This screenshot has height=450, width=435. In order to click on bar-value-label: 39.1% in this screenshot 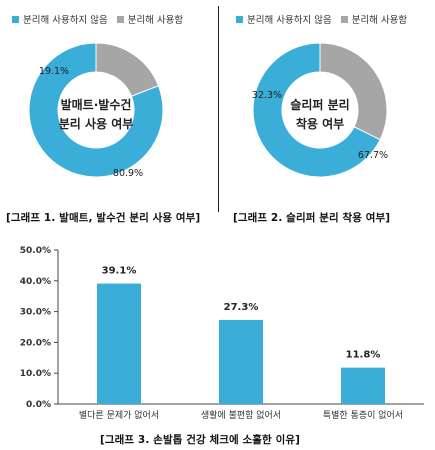, I will do `click(119, 271)`.